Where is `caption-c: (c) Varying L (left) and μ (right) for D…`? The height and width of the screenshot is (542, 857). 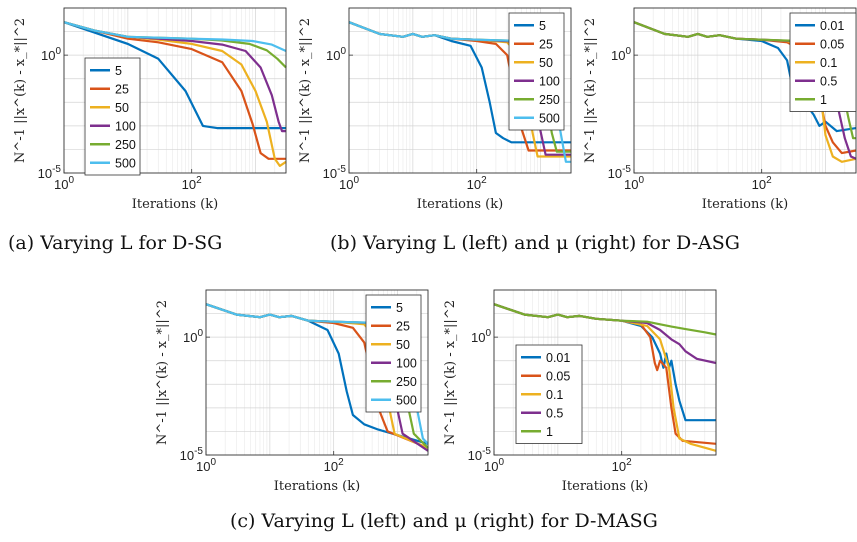 caption-c: (c) Varying L (left) and μ (right) for D… is located at coordinates (444, 521).